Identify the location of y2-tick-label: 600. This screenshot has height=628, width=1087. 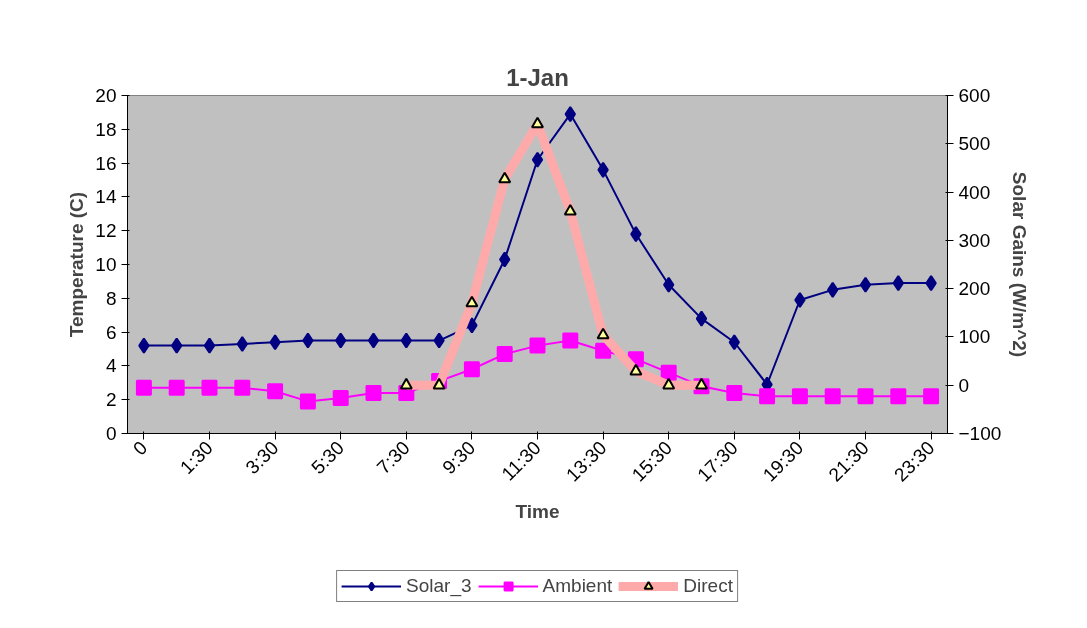
(974, 95).